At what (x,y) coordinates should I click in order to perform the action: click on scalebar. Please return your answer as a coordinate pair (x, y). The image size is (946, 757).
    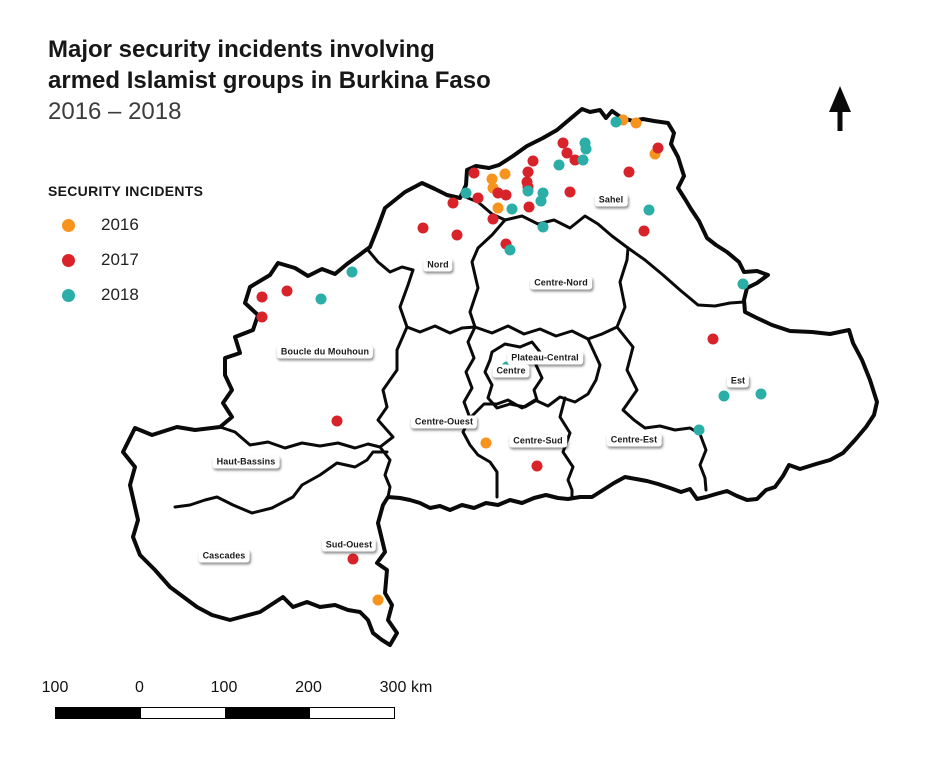
    Looking at the image, I should click on (225, 713).